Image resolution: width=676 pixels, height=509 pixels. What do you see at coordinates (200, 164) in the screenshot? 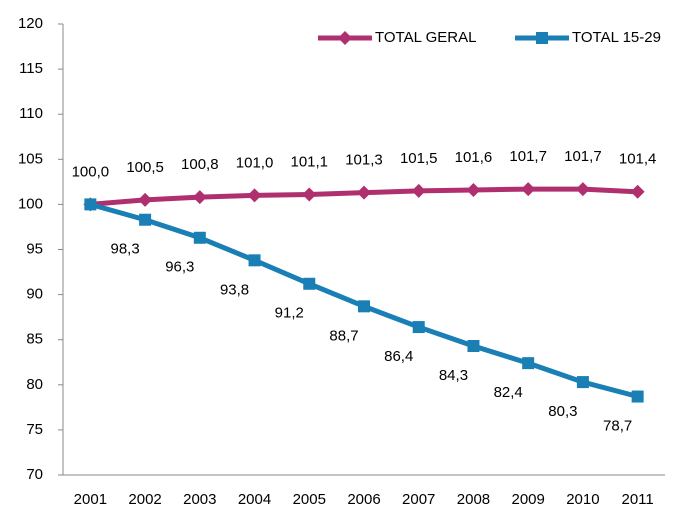
I see `data-label: 100,8` at bounding box center [200, 164].